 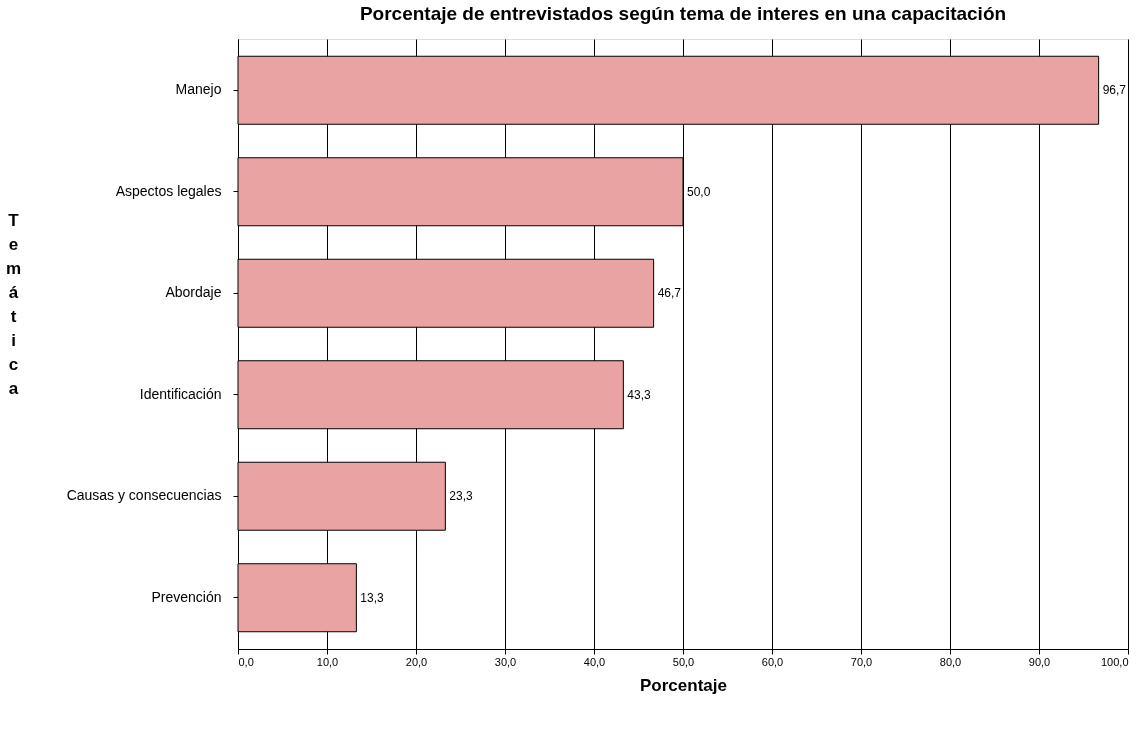 I want to click on x-tick-label: 70,0, so click(x=861, y=661).